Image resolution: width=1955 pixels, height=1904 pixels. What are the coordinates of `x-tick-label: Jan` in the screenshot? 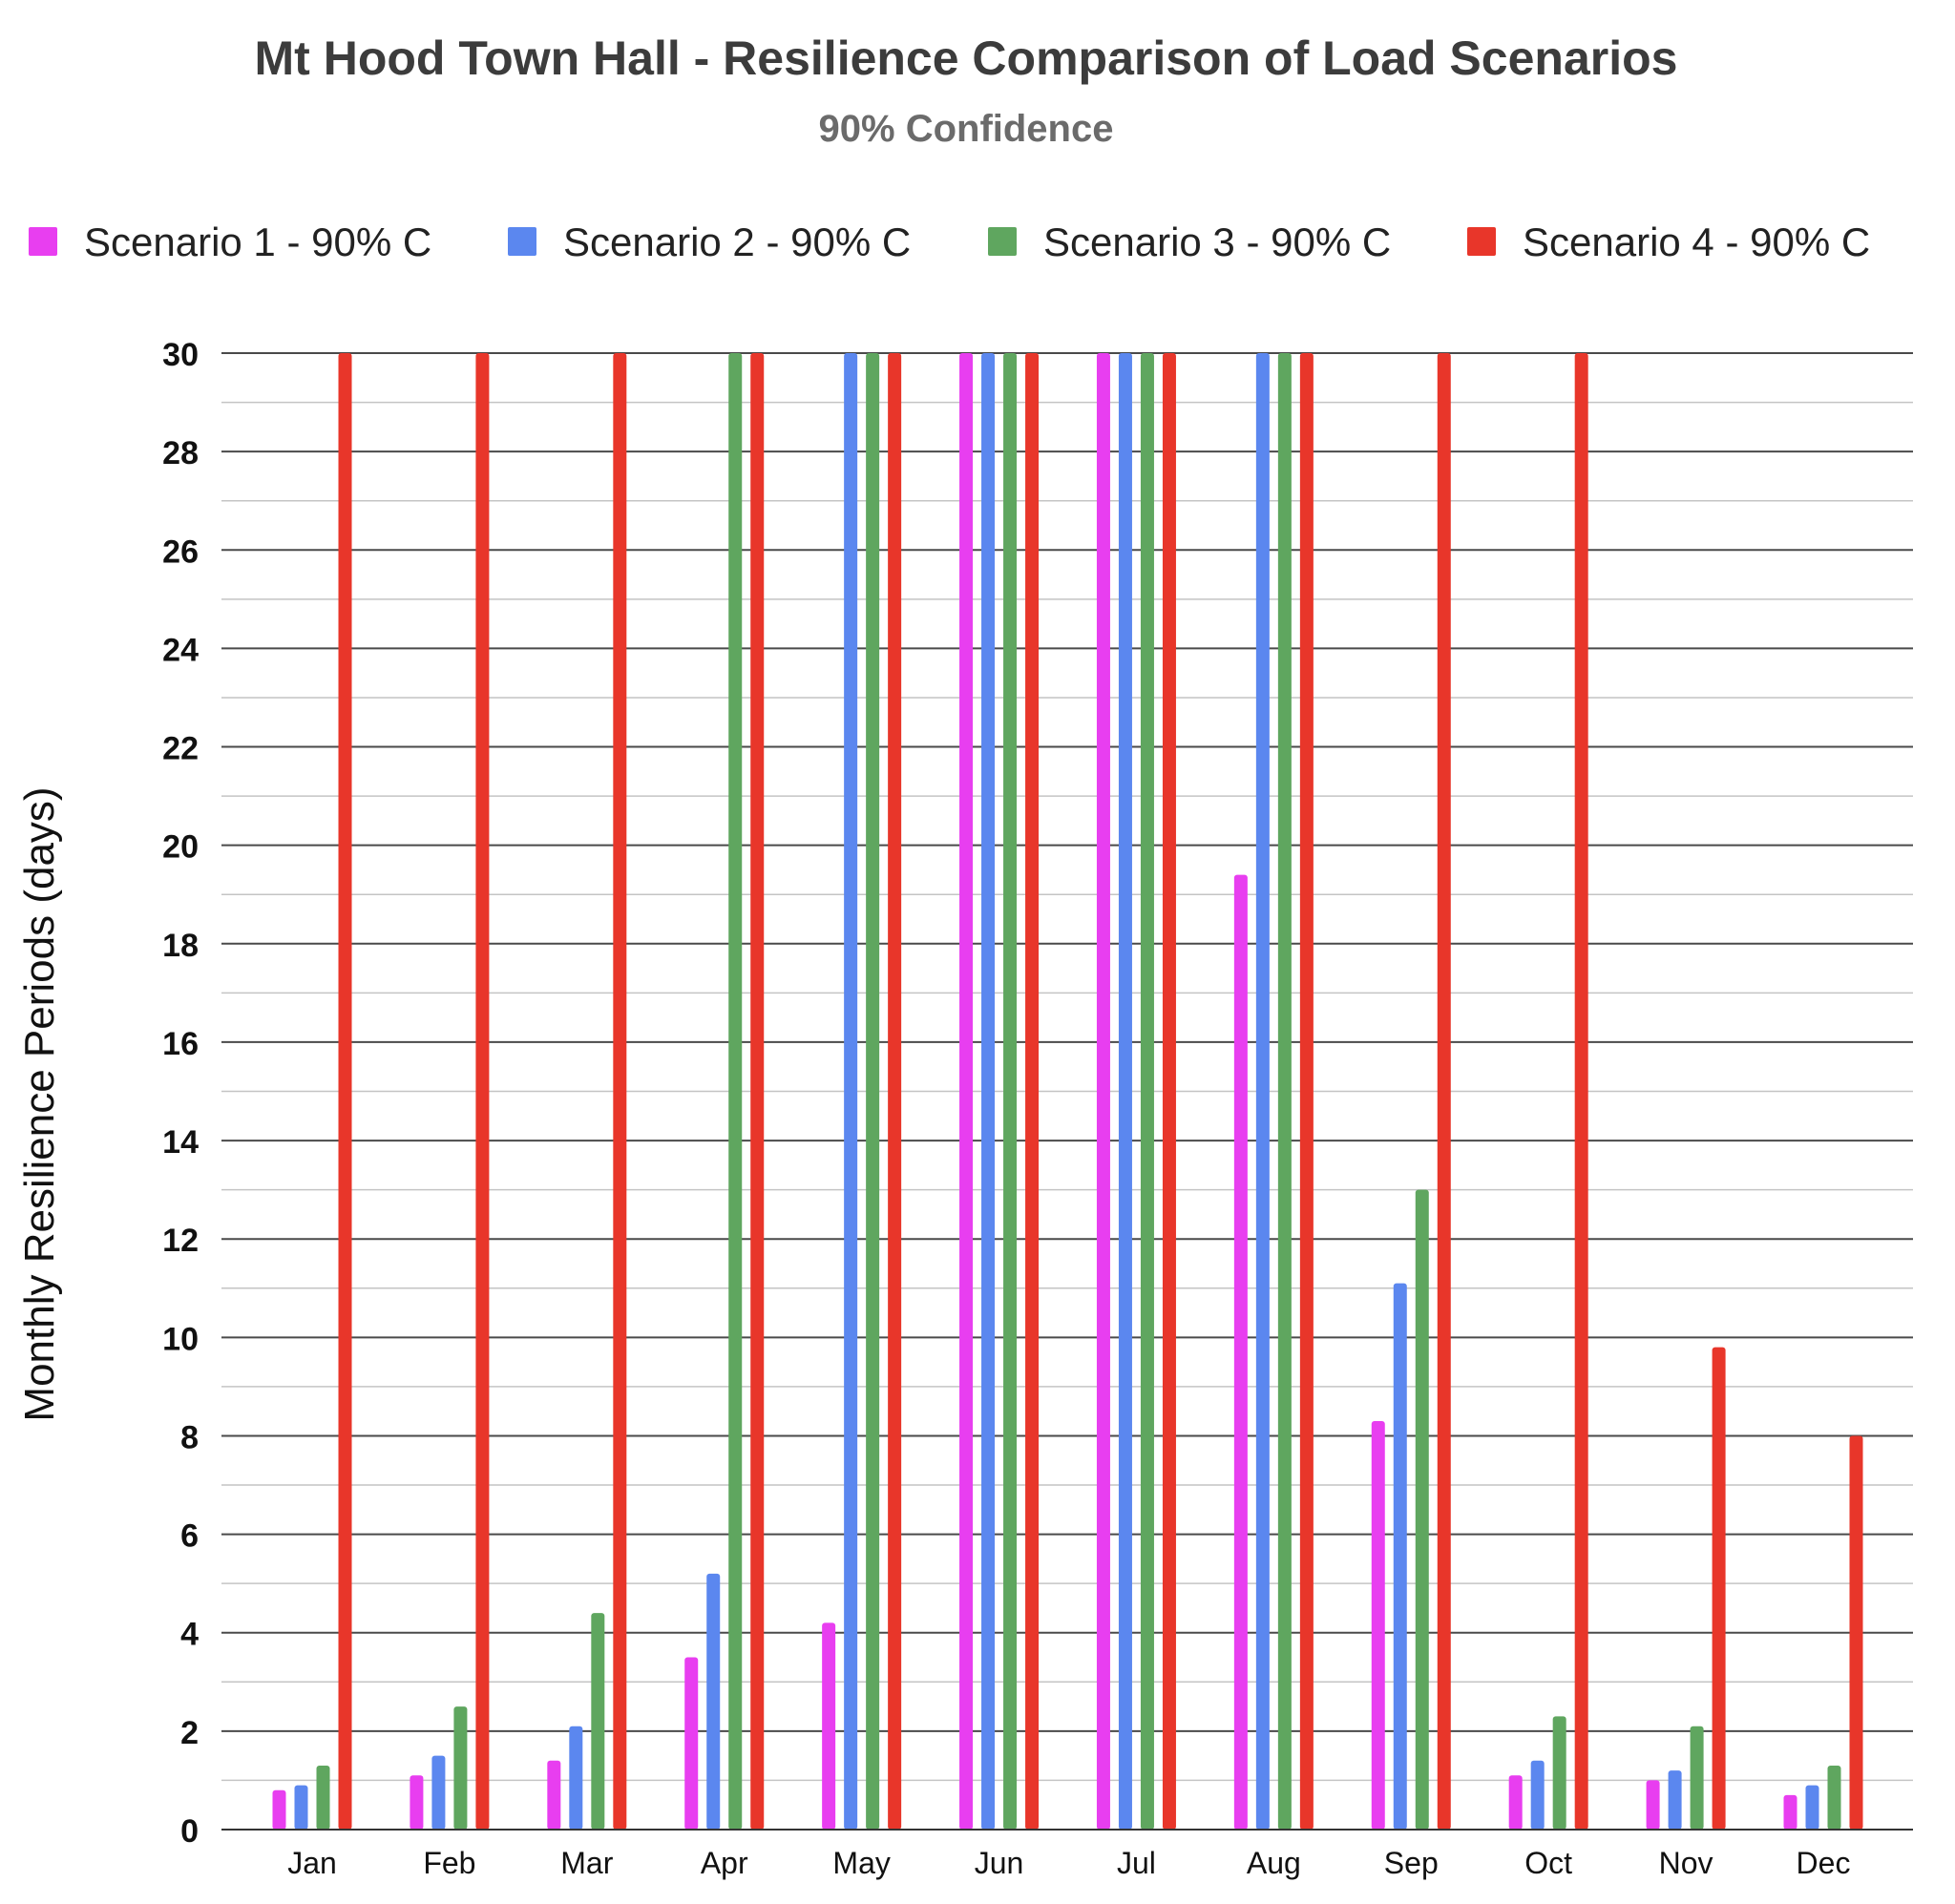 It's located at (312, 1863).